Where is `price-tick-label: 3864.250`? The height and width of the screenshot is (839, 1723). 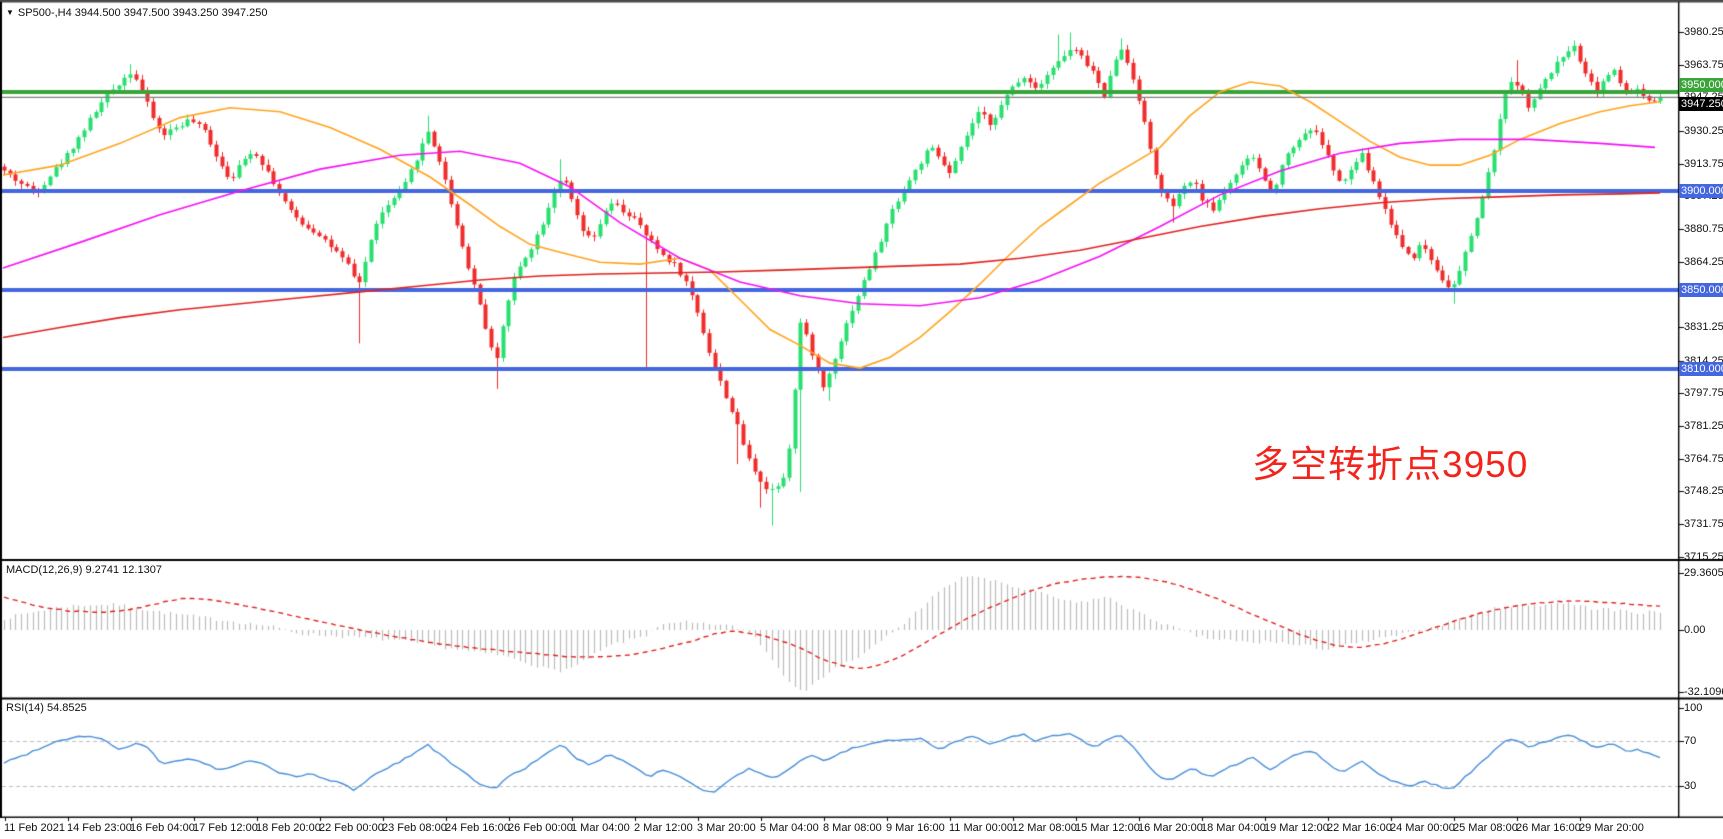
price-tick-label: 3864.250 is located at coordinates (1703, 261).